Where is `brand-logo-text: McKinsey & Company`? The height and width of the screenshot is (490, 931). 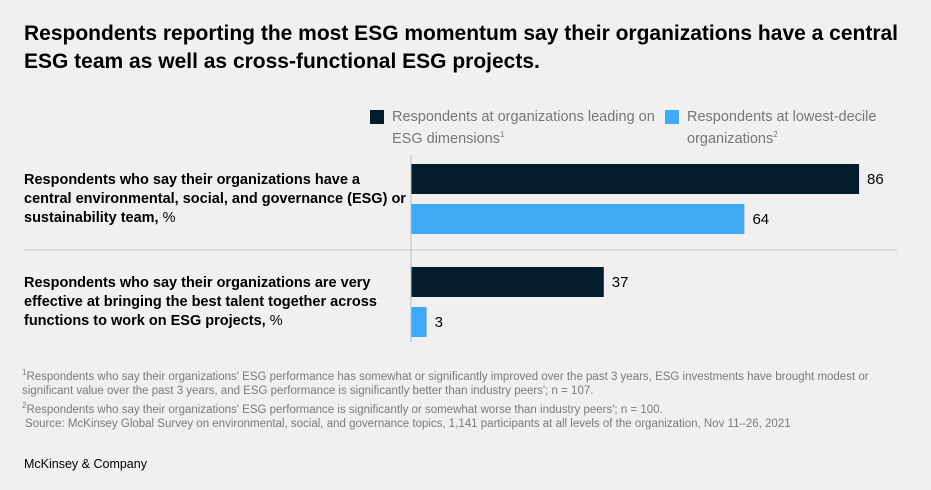
brand-logo-text: McKinsey & Company is located at coordinates (85, 464).